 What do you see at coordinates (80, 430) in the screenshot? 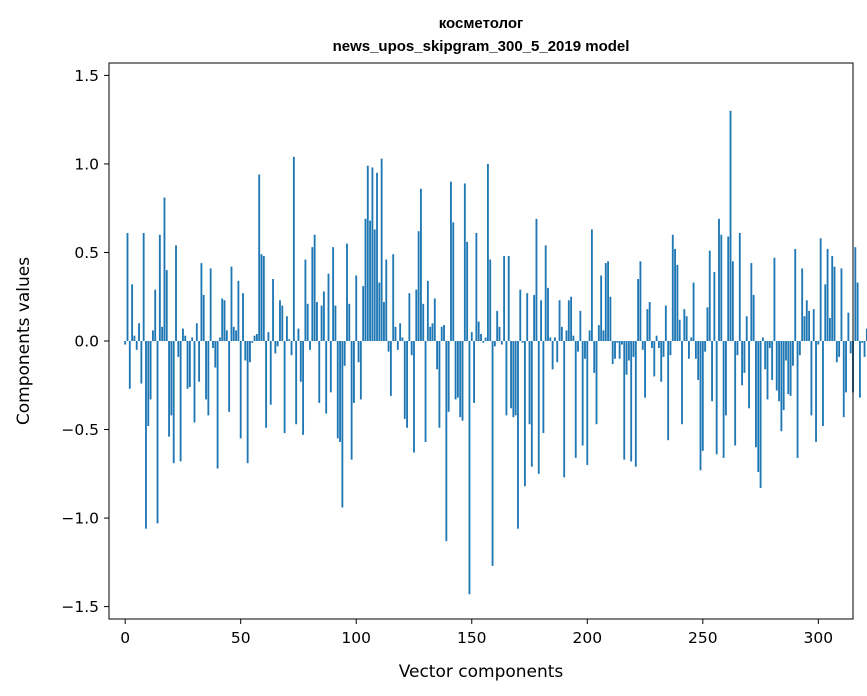
I see `y-tick-label-2: −0.5` at bounding box center [80, 430].